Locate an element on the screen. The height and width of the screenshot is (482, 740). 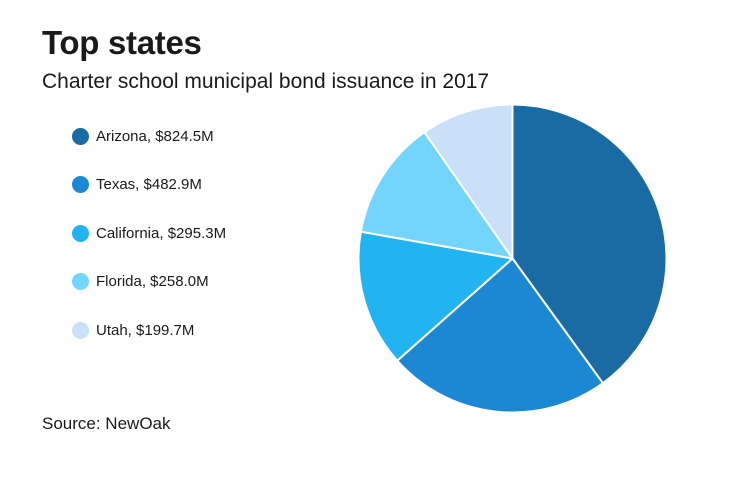
pie-slice-utah is located at coordinates (468, 181).